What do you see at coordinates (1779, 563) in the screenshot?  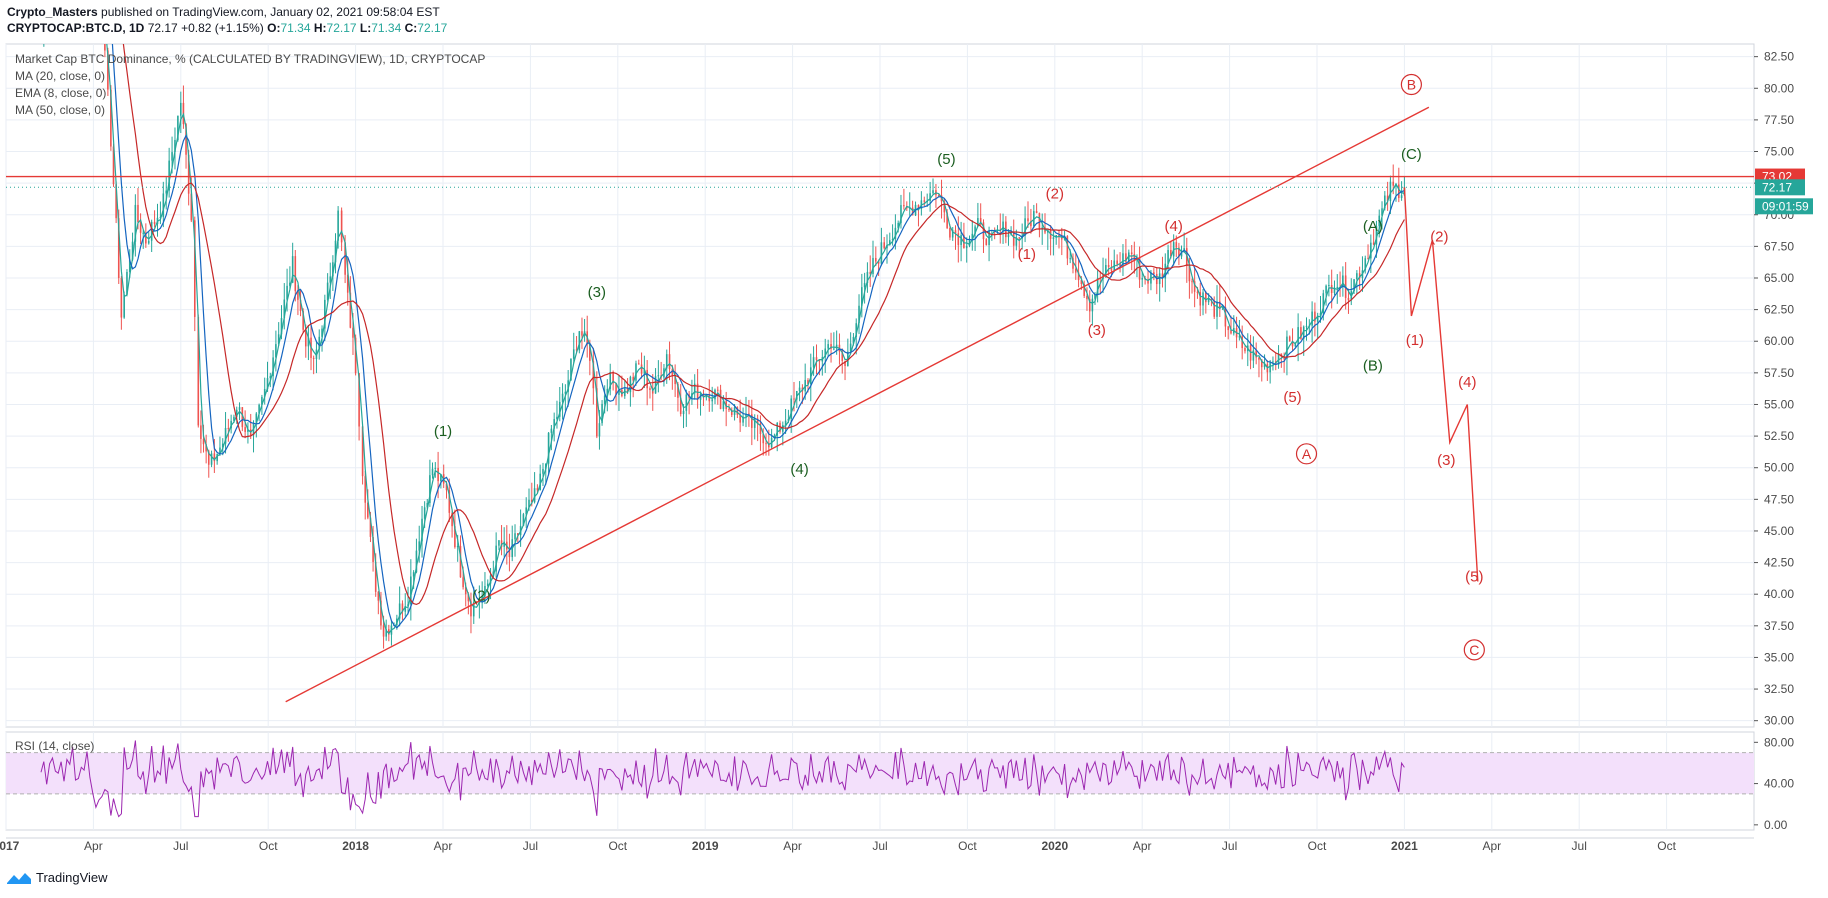 I see `y-tick-label: 42.50` at bounding box center [1779, 563].